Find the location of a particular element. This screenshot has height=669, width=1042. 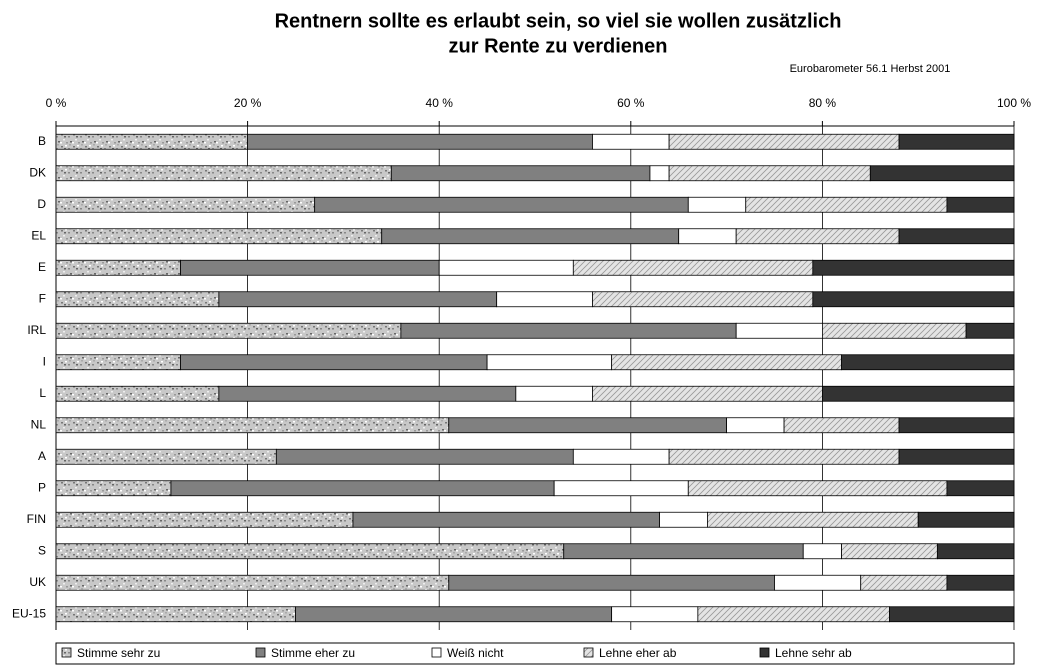

y-tick-label: B is located at coordinates (42, 141).